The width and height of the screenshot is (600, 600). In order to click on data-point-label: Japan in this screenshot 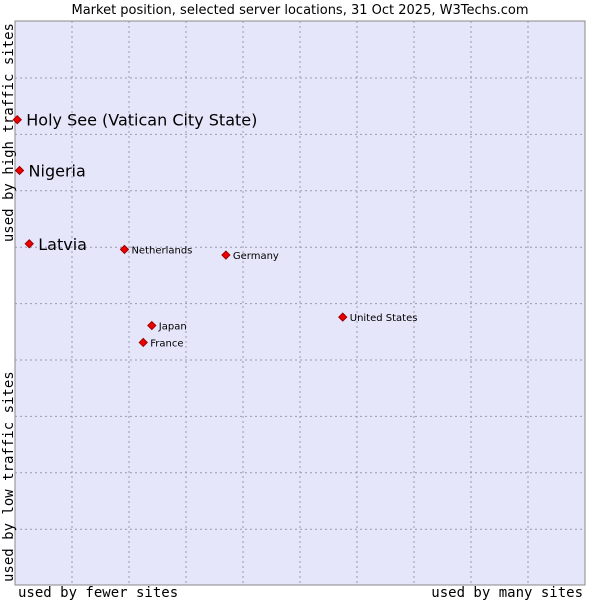, I will do `click(172, 327)`.